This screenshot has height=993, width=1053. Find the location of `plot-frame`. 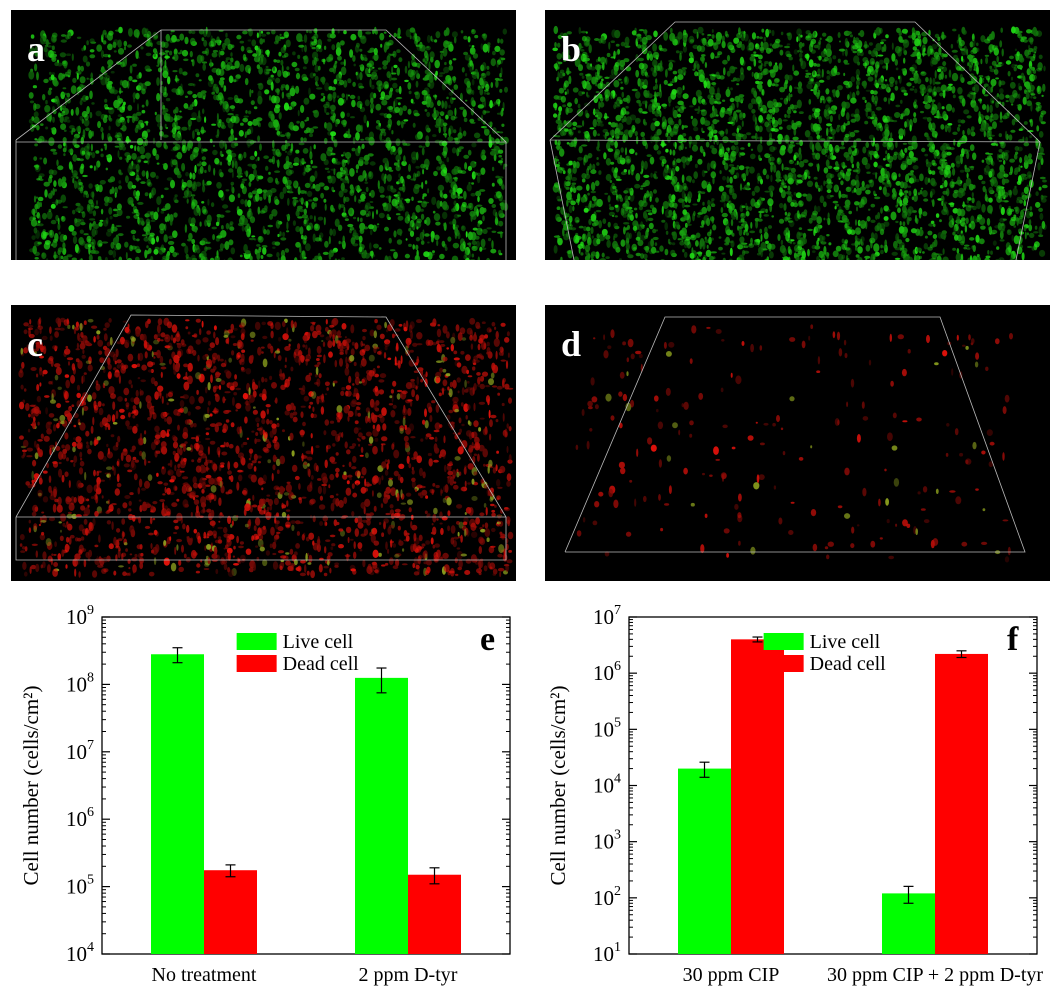

plot-frame is located at coordinates (306, 785).